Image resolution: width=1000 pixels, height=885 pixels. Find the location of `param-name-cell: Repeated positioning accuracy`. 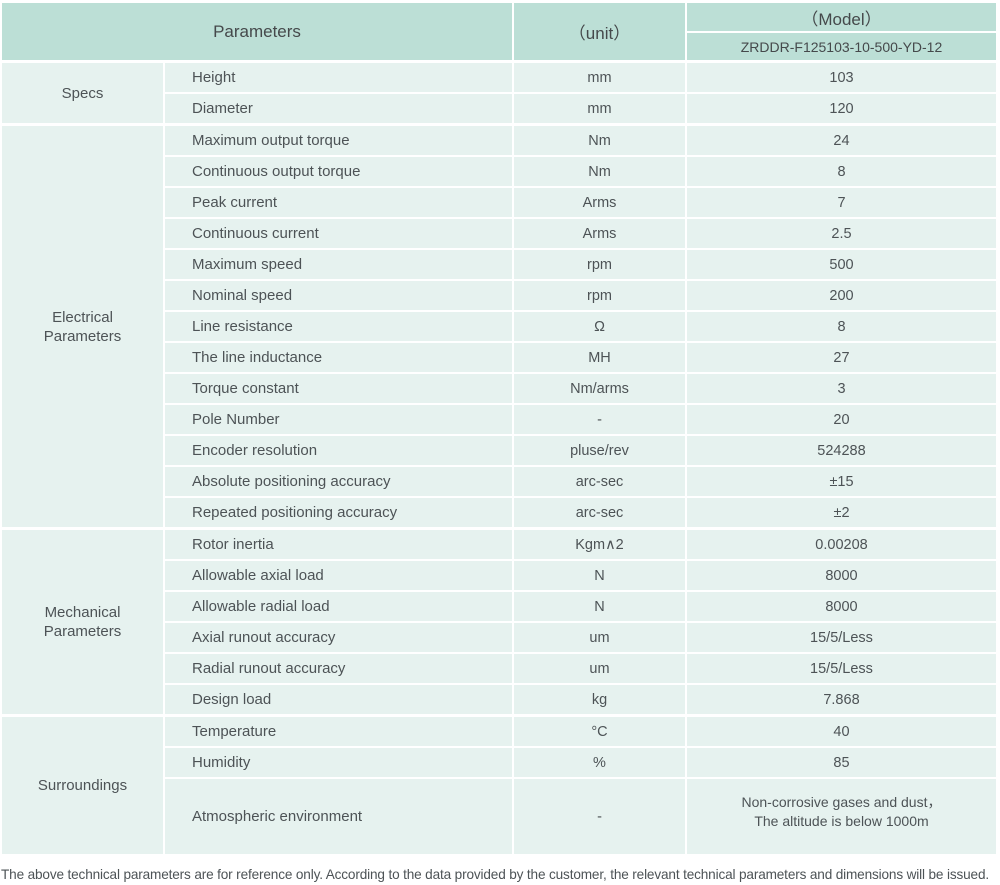

param-name-cell: Repeated positioning accuracy is located at coordinates (338, 513).